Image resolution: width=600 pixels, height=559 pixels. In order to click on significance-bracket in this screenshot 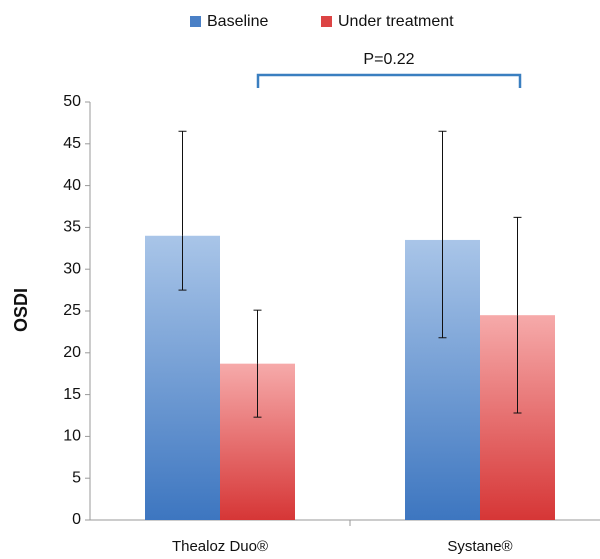, I will do `click(389, 80)`.